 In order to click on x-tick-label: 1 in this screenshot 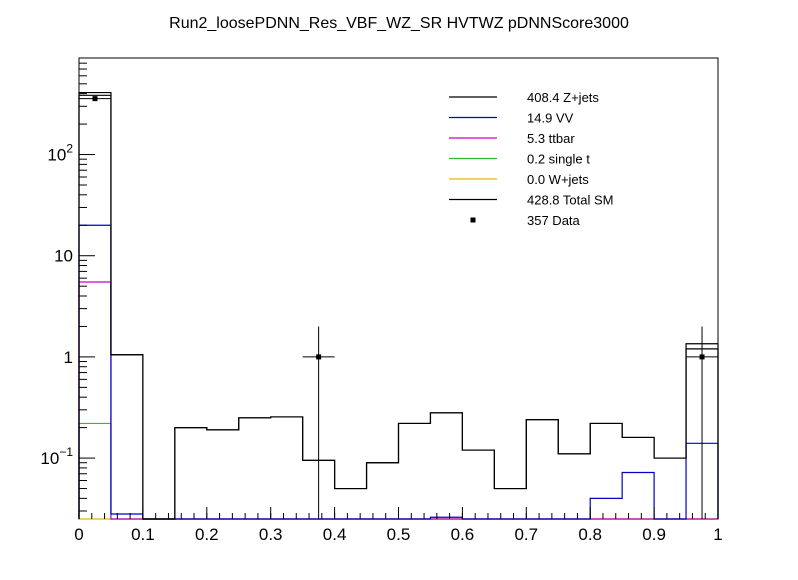, I will do `click(717, 534)`.